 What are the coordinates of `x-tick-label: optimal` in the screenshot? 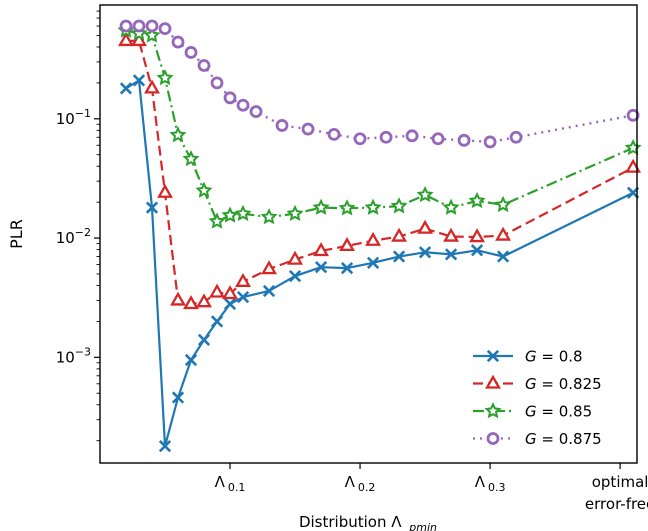 It's located at (620, 482).